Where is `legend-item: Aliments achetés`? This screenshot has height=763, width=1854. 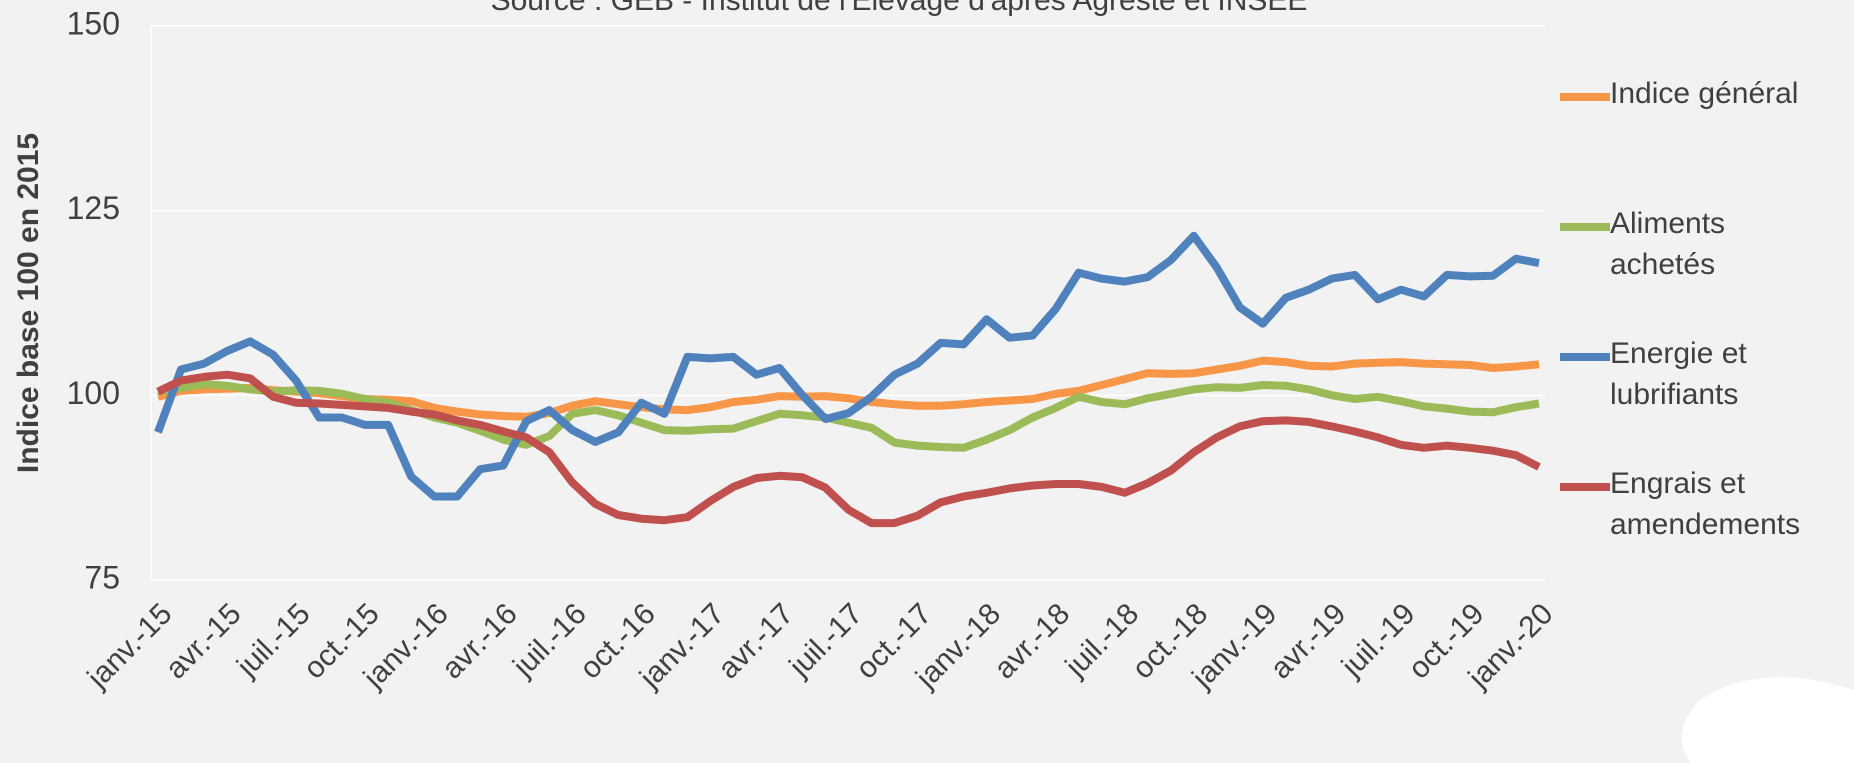
legend-item: Aliments achetés is located at coordinates (1692, 246).